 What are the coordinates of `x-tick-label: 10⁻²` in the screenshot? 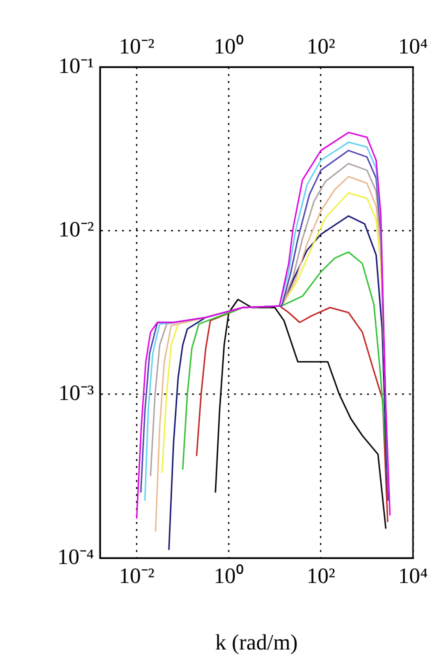 It's located at (136, 575).